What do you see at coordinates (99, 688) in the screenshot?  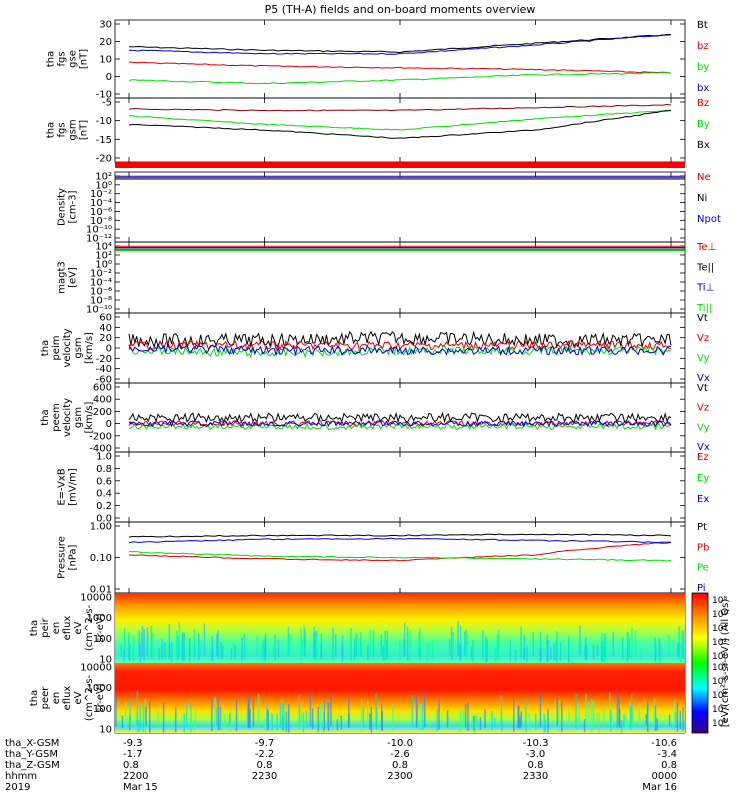 I see `y-tick-label: 1000` at bounding box center [99, 688].